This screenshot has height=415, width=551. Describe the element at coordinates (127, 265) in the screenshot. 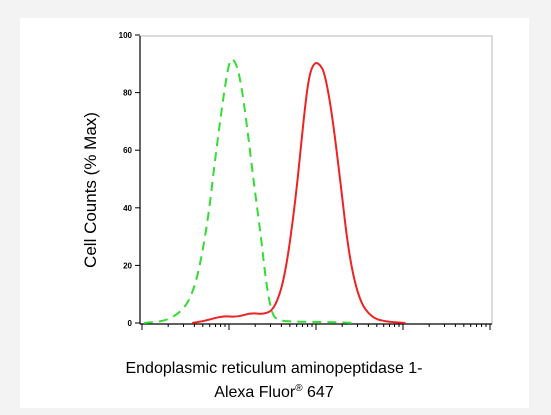

I see `y-tick-label: 20` at that location.